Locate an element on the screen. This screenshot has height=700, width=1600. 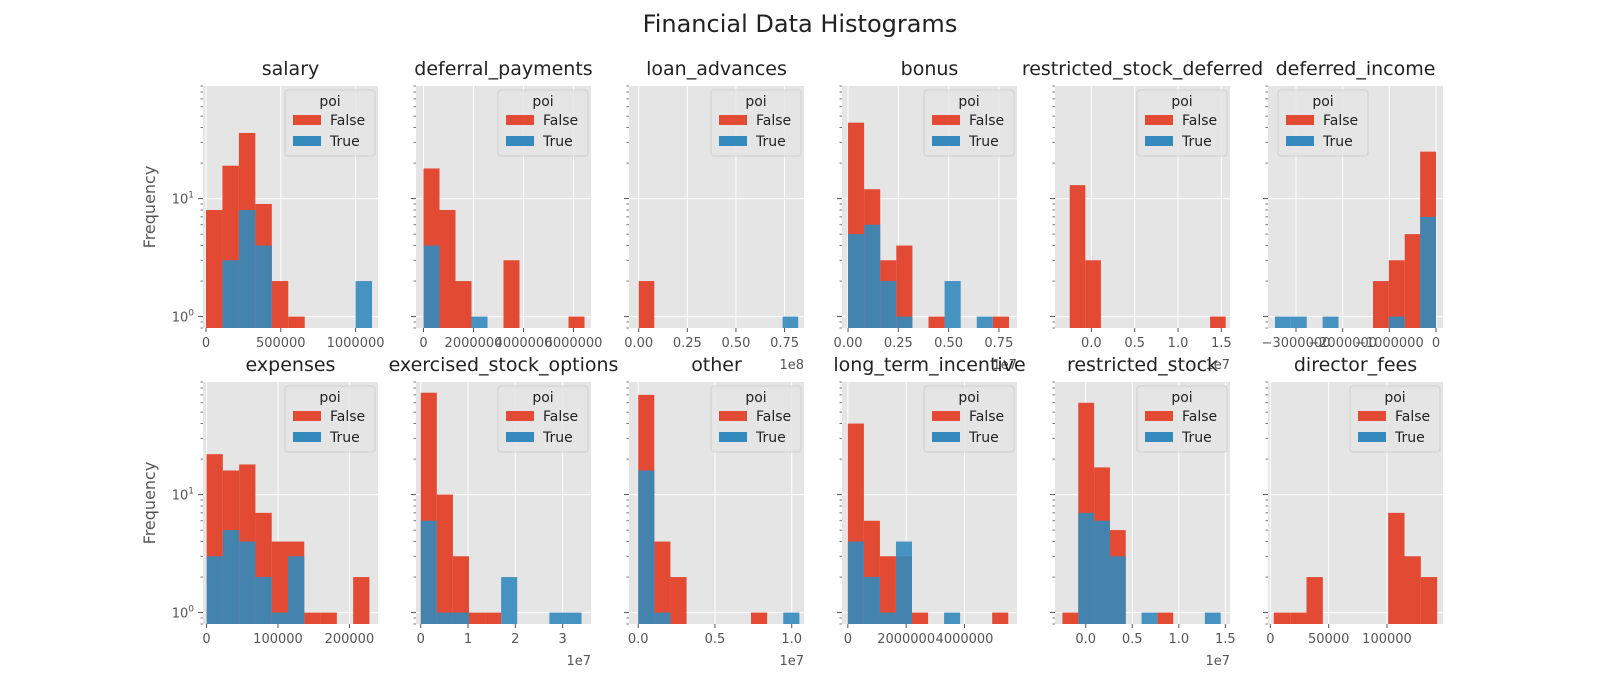
x-tick-label: 3 is located at coordinates (562, 639).